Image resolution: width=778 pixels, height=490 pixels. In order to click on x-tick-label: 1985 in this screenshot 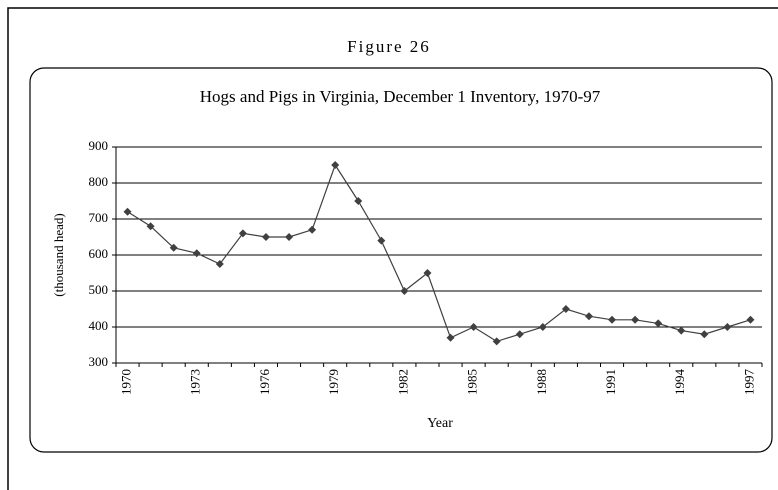, I will do `click(472, 382)`.